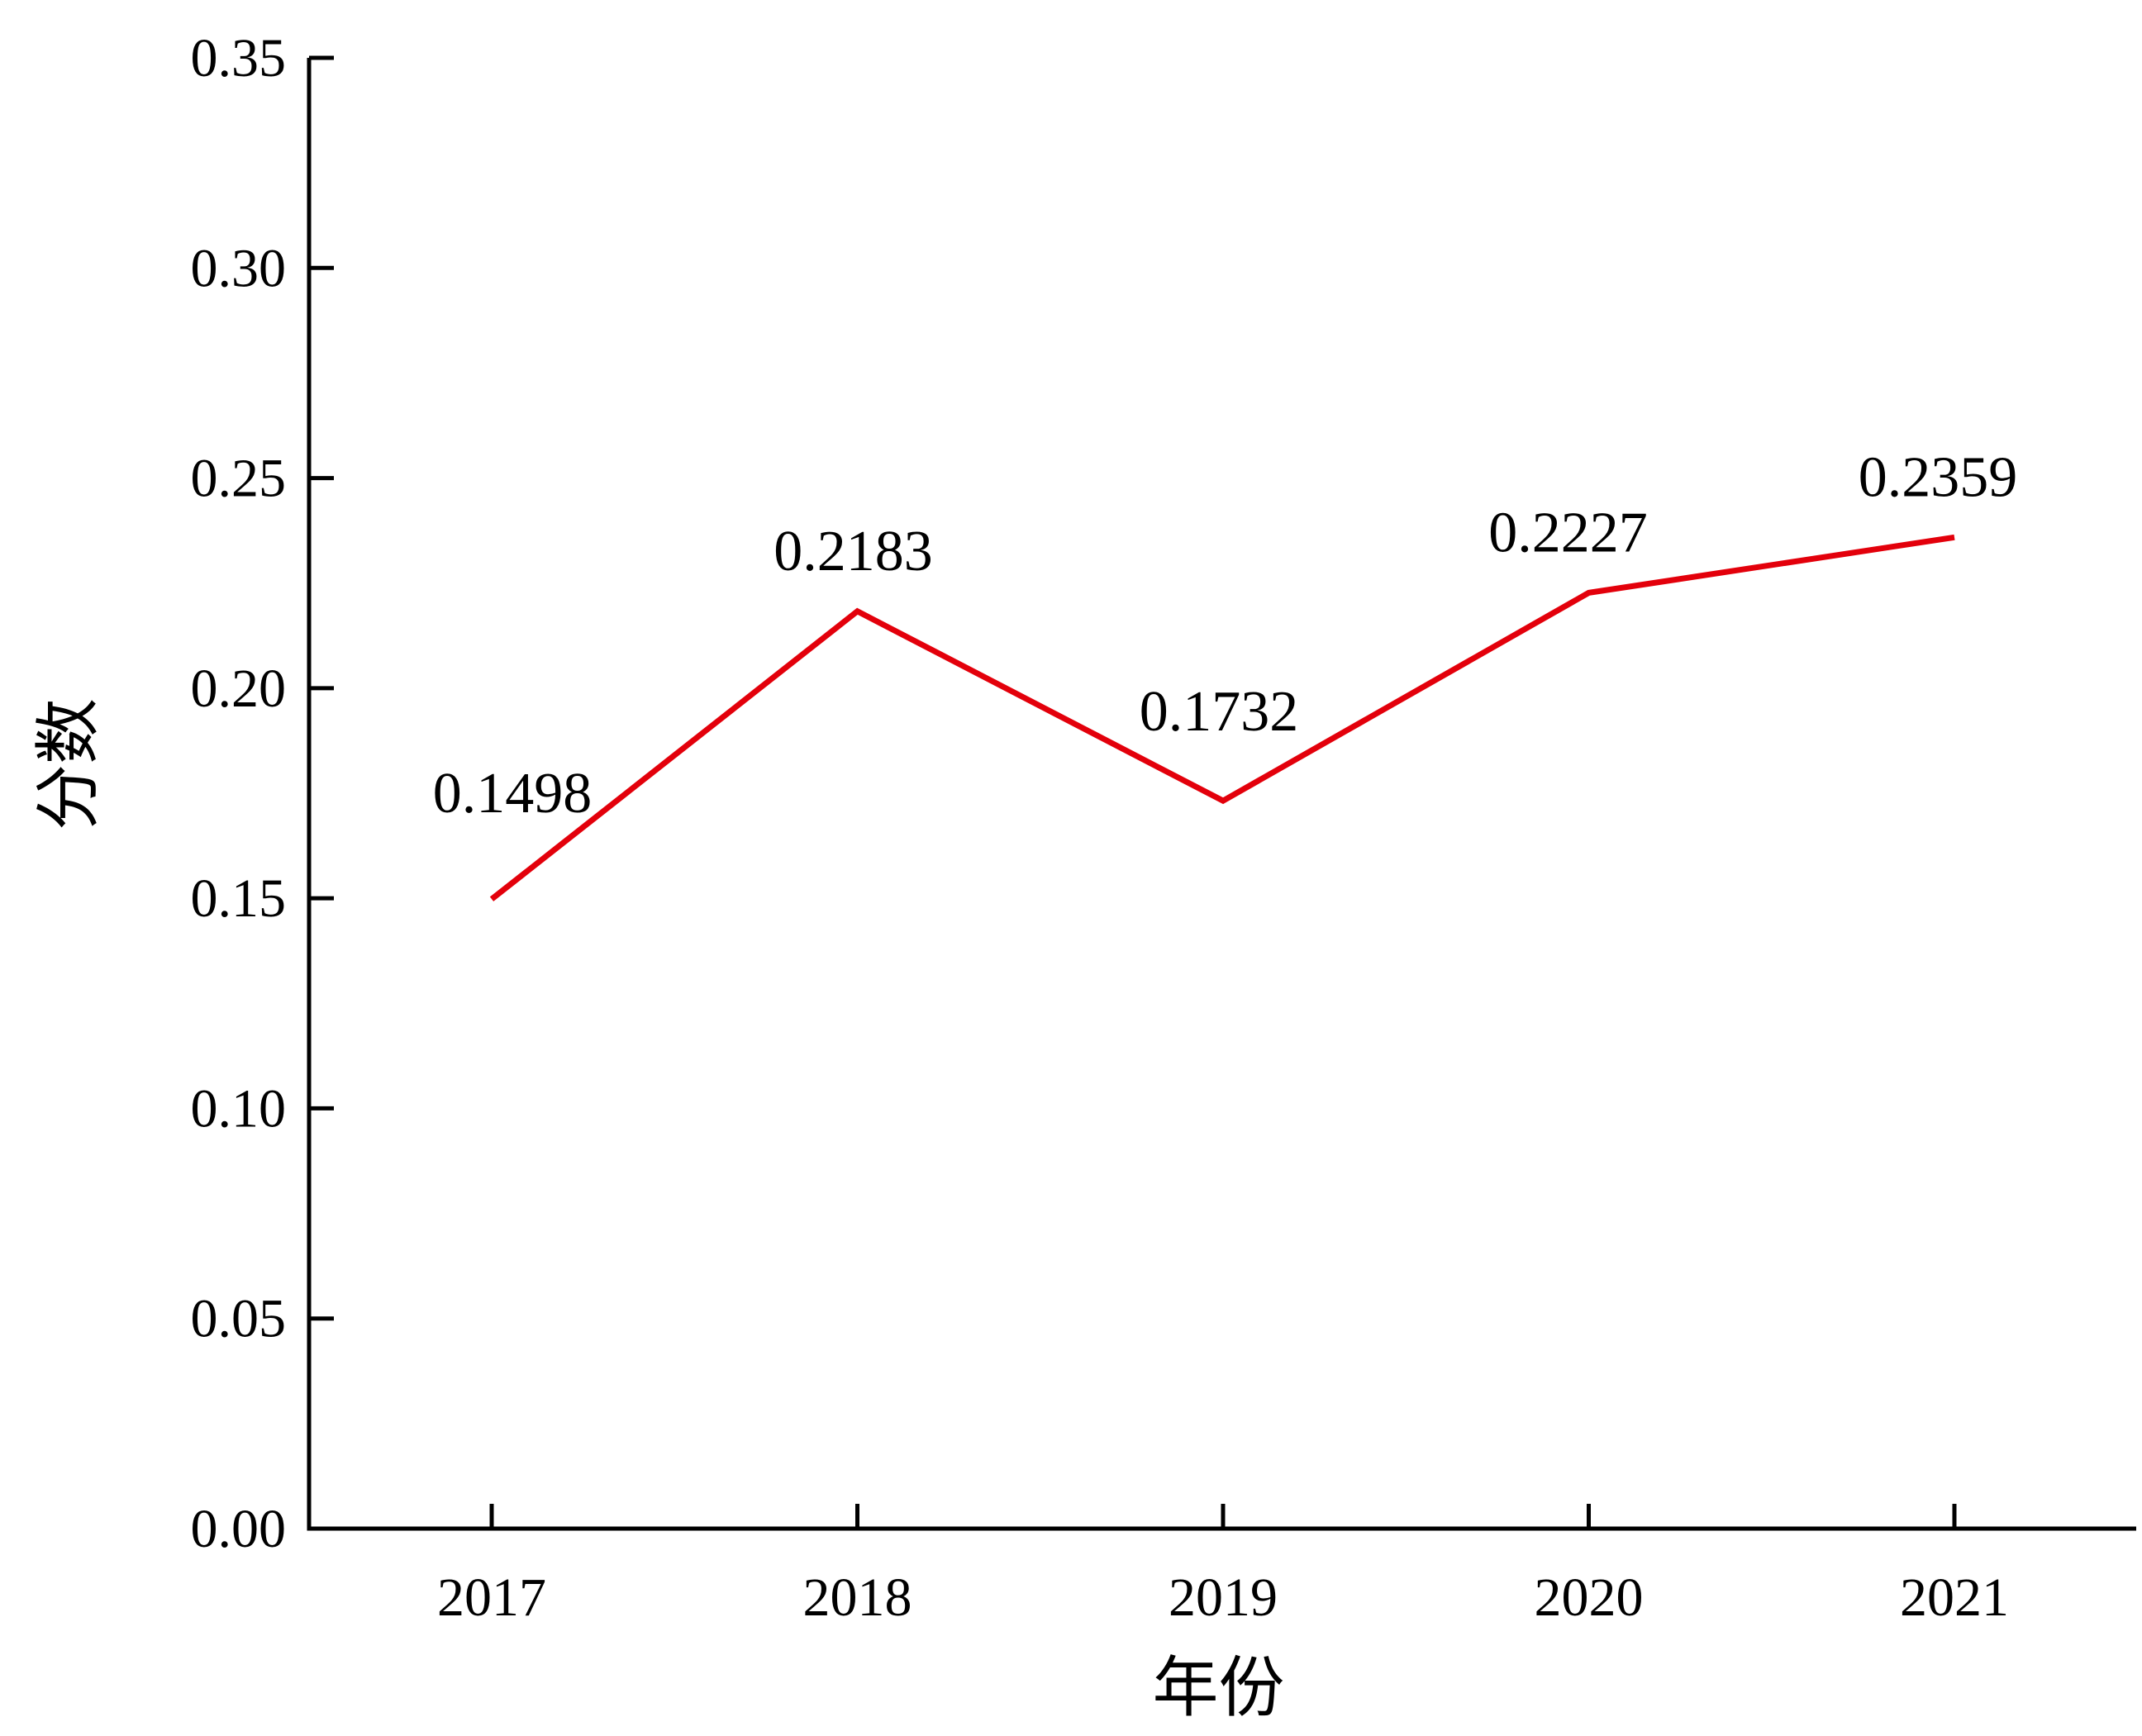  Describe the element at coordinates (1219, 1687) in the screenshot. I see `x-axis-title: 年份` at that location.